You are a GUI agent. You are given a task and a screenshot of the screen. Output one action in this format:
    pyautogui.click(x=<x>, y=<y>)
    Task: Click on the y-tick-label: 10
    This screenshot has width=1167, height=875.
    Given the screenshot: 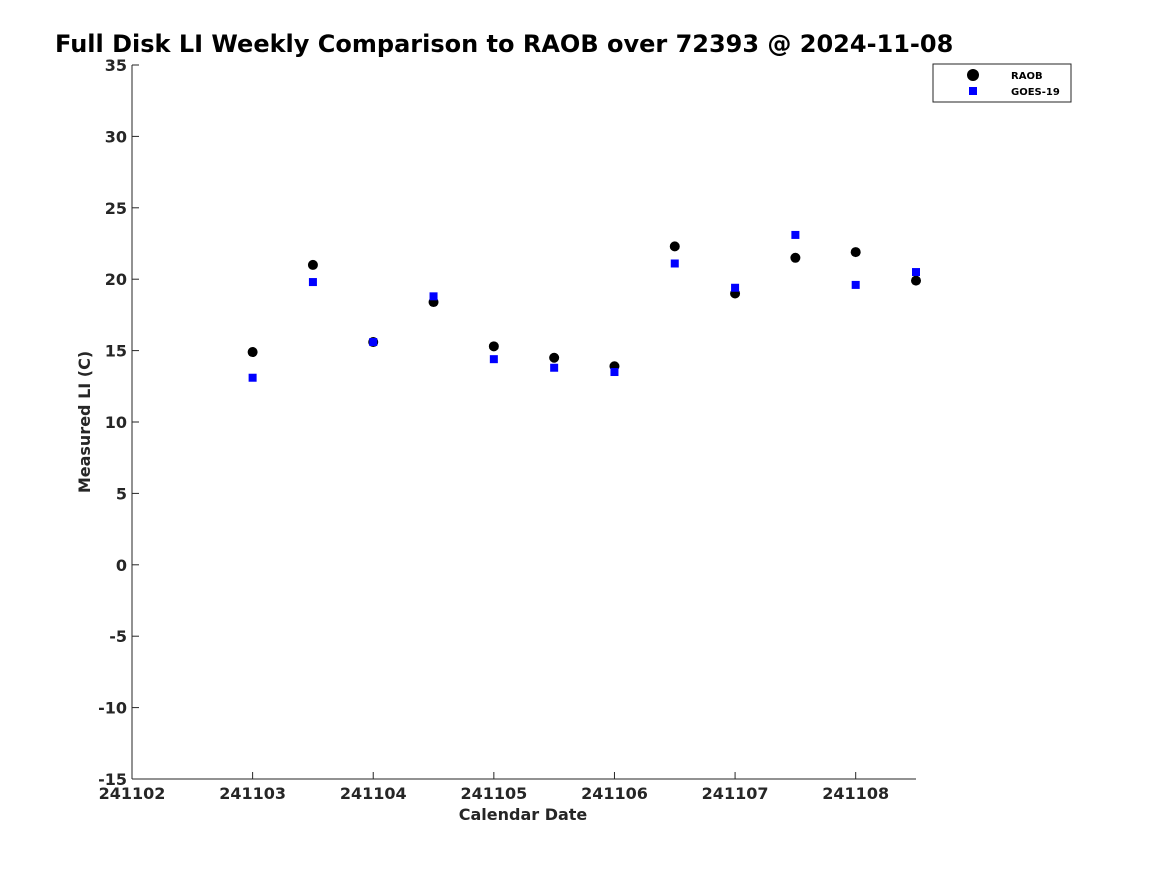 What is the action you would take?
    pyautogui.click(x=116, y=422)
    